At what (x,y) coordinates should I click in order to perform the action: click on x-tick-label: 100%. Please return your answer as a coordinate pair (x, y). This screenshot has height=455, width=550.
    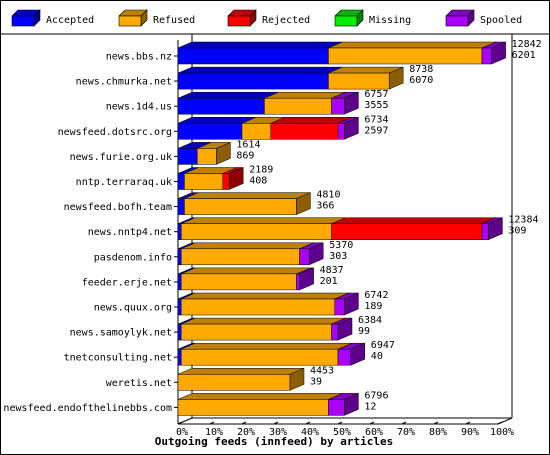
    Looking at the image, I should click on (502, 432).